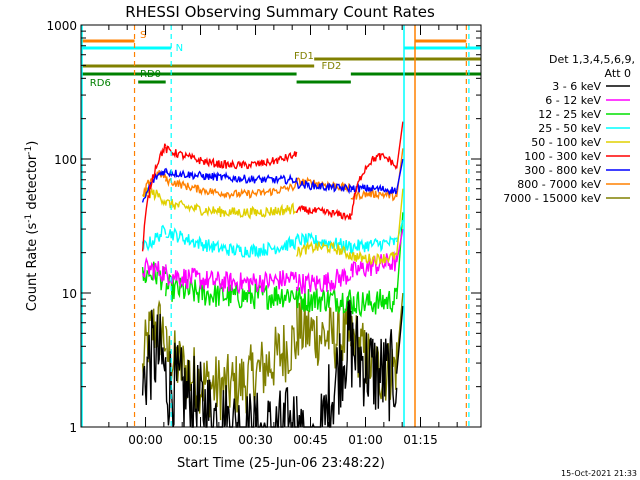 Image resolution: width=640 pixels, height=480 pixels. I want to click on flag-label-n: N, so click(179, 48).